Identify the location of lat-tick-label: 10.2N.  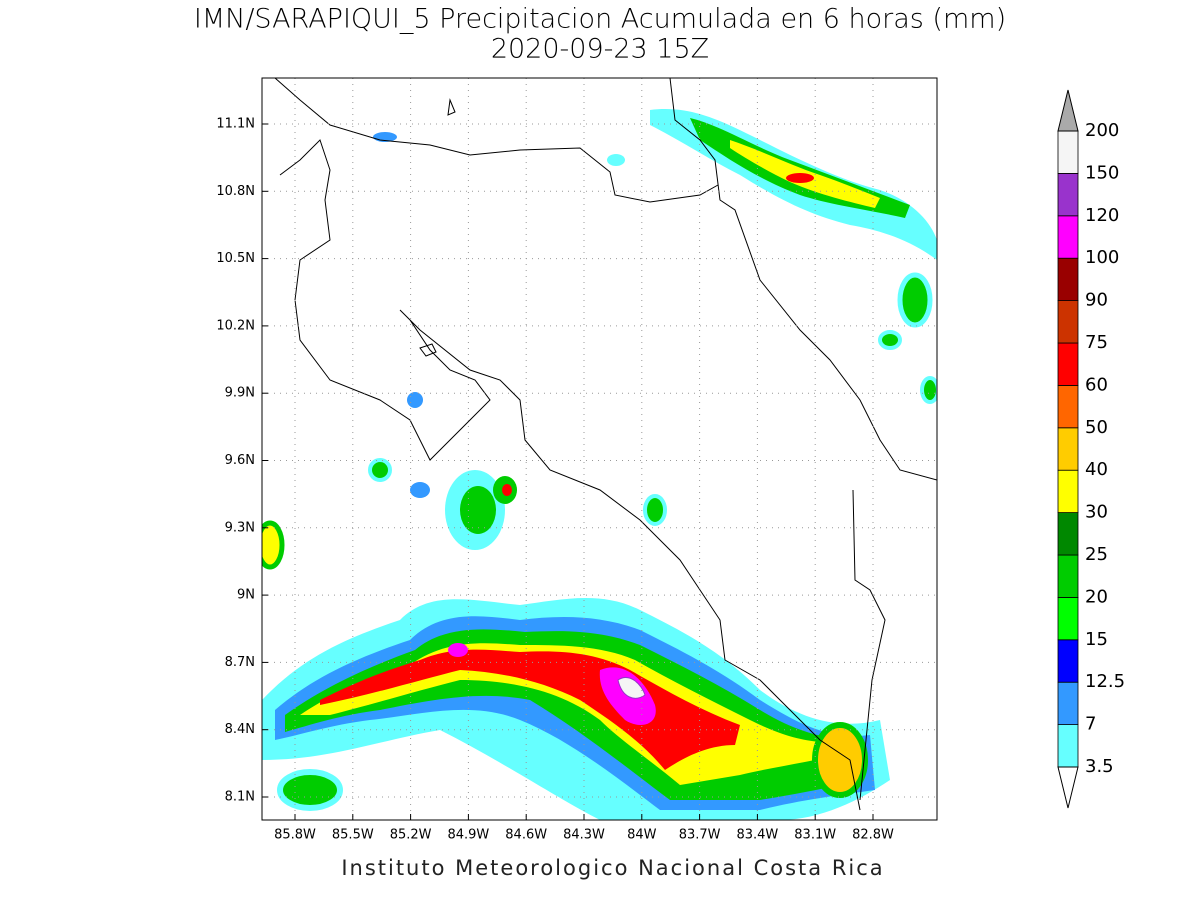
(235, 325).